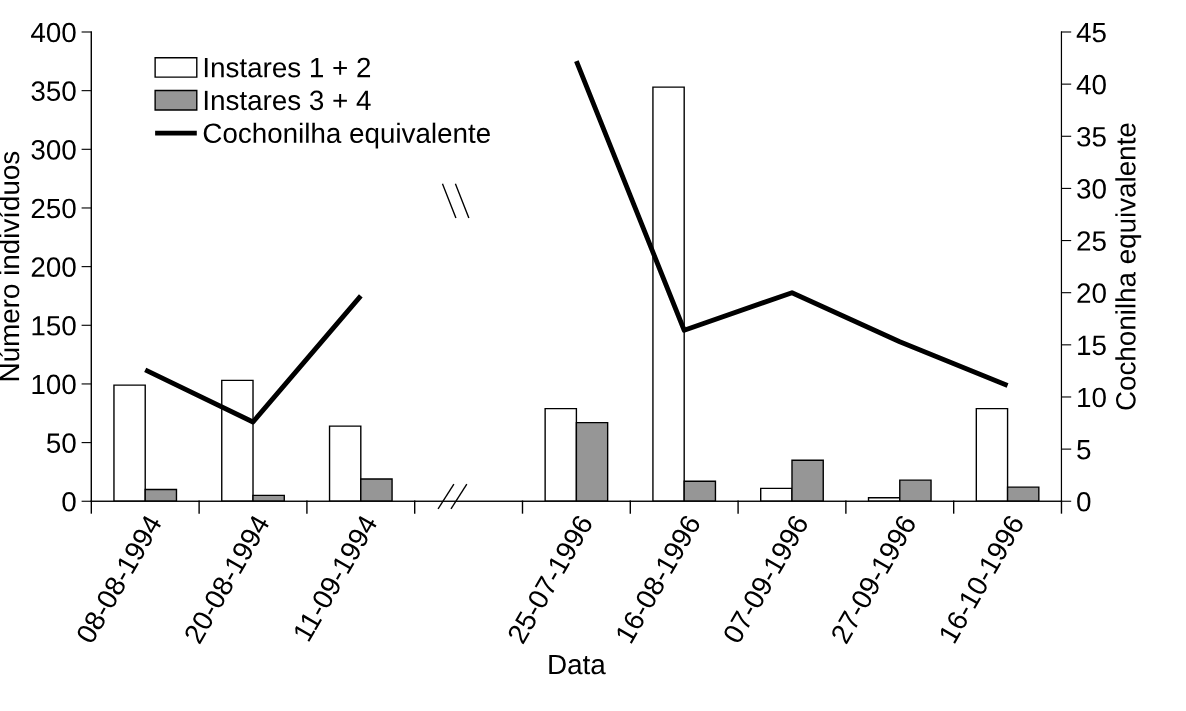 This screenshot has width=1186, height=711. What do you see at coordinates (1091, 293) in the screenshot?
I see `y2-tick-label: 20` at bounding box center [1091, 293].